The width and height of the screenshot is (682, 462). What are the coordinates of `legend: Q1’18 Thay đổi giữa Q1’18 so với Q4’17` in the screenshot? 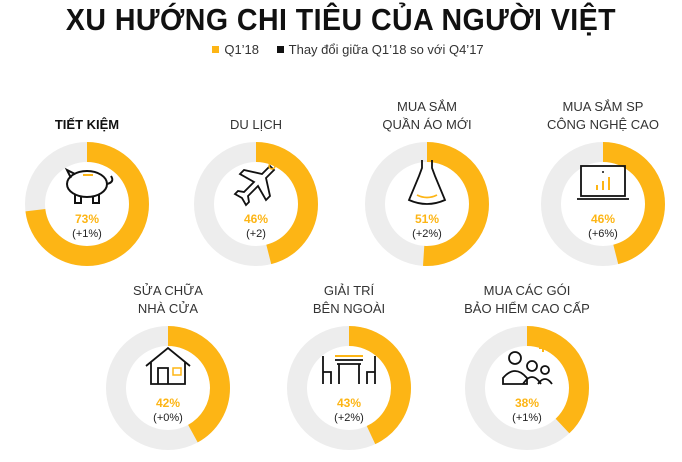 It's located at (341, 49).